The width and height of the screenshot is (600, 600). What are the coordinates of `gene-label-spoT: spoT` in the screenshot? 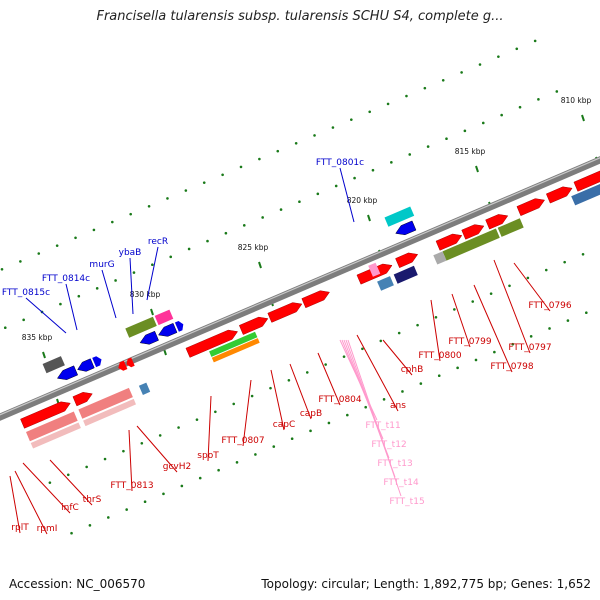 It's located at (208, 456).